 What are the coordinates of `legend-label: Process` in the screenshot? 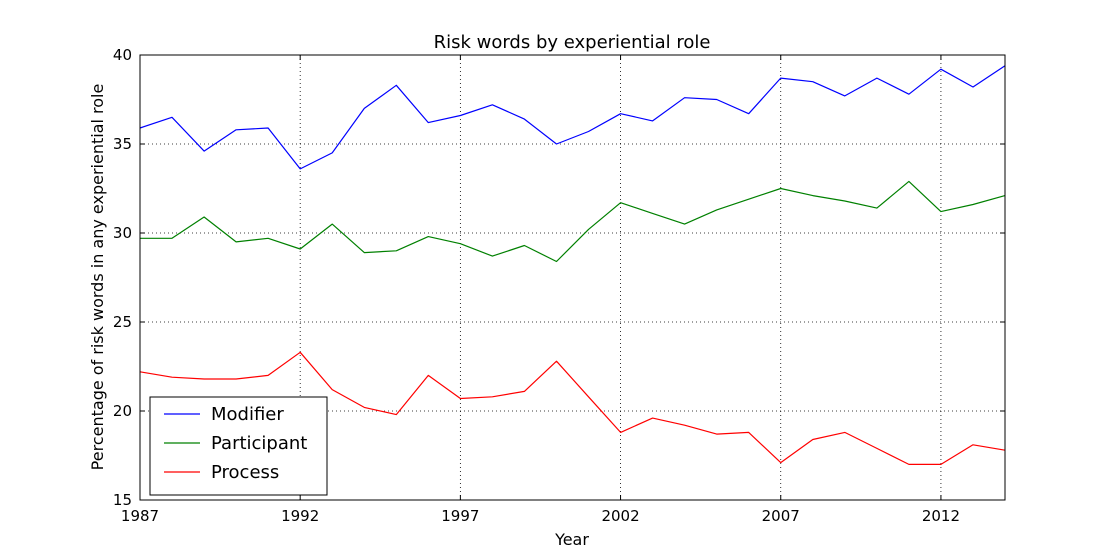 It's located at (245, 472).